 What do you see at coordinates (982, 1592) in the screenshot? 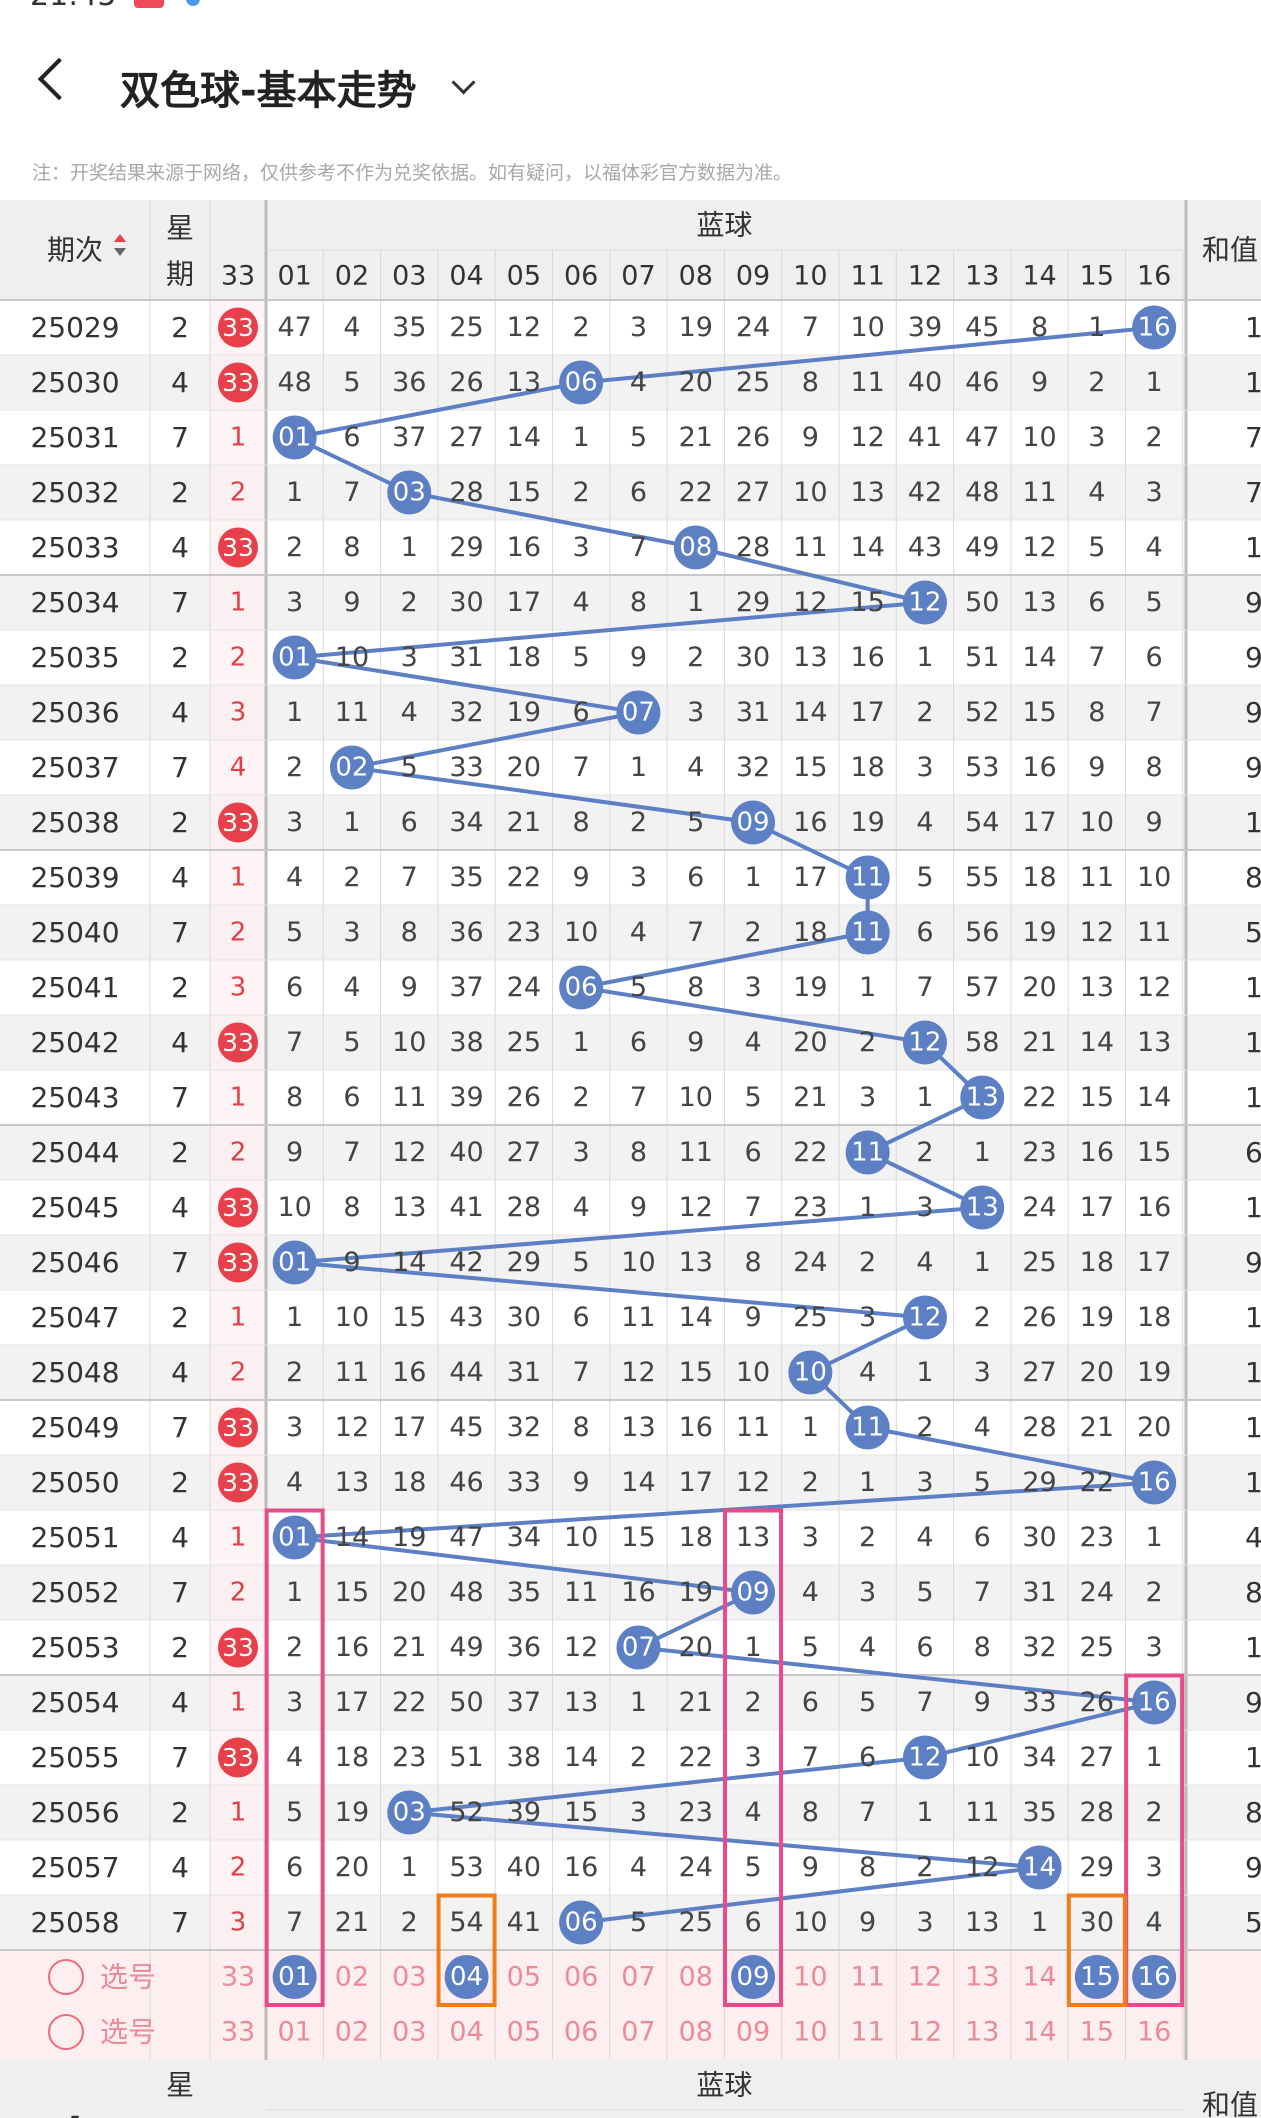
I see `miss-cell: 7` at bounding box center [982, 1592].